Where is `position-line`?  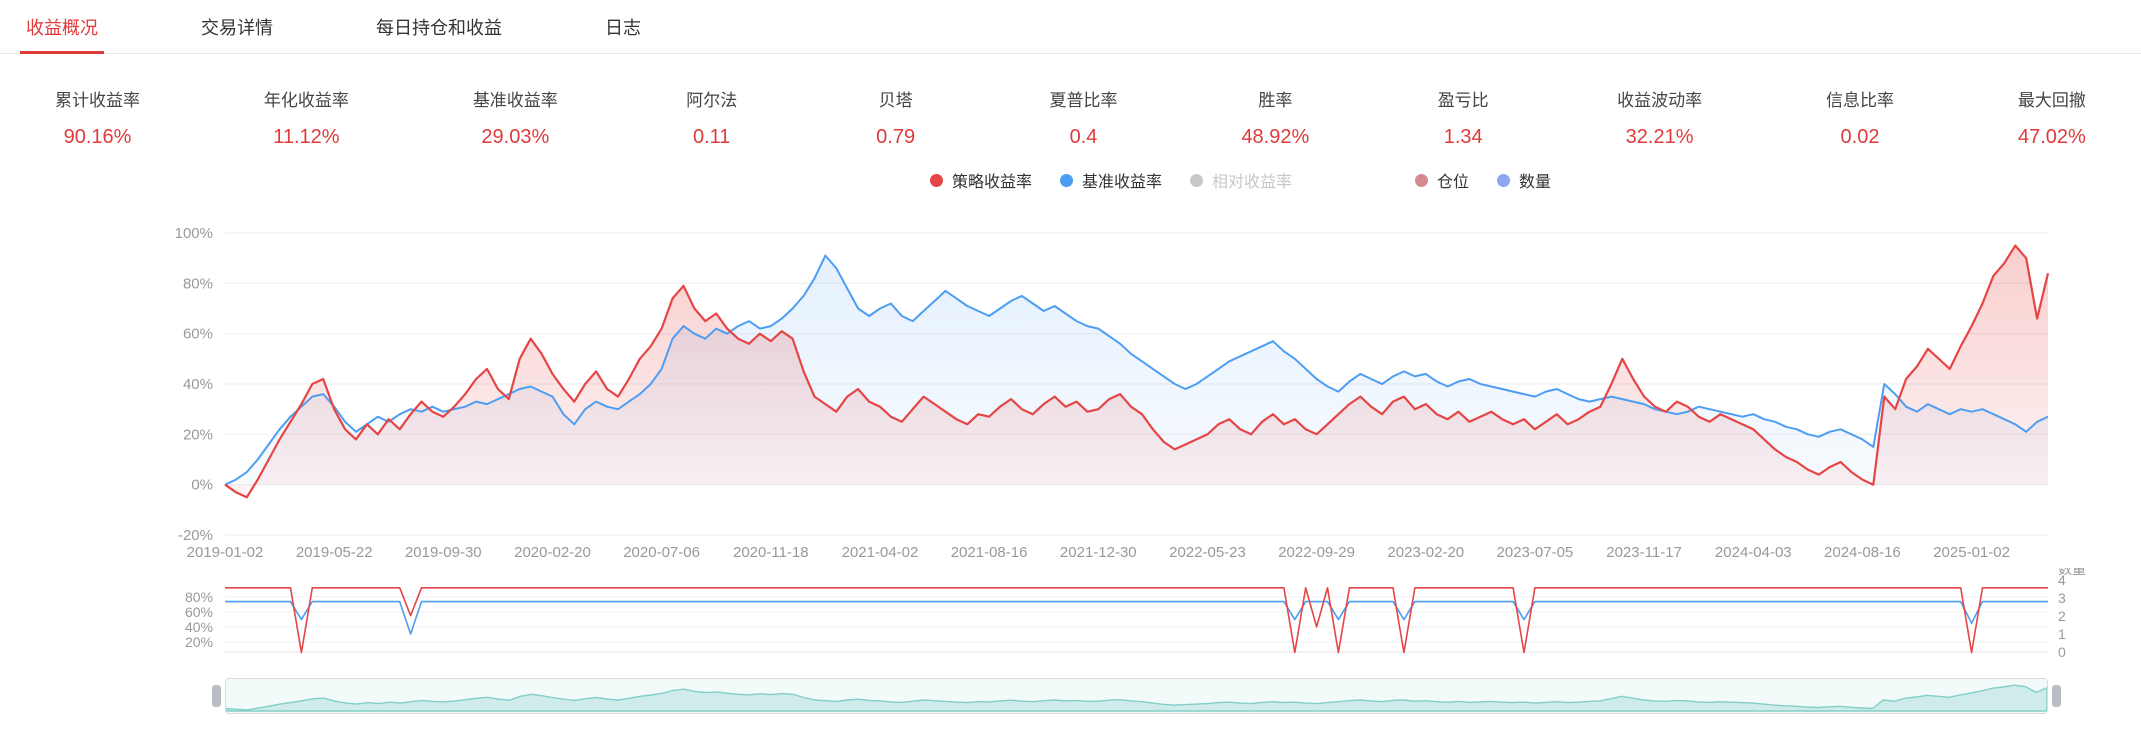 position-line is located at coordinates (1136, 620).